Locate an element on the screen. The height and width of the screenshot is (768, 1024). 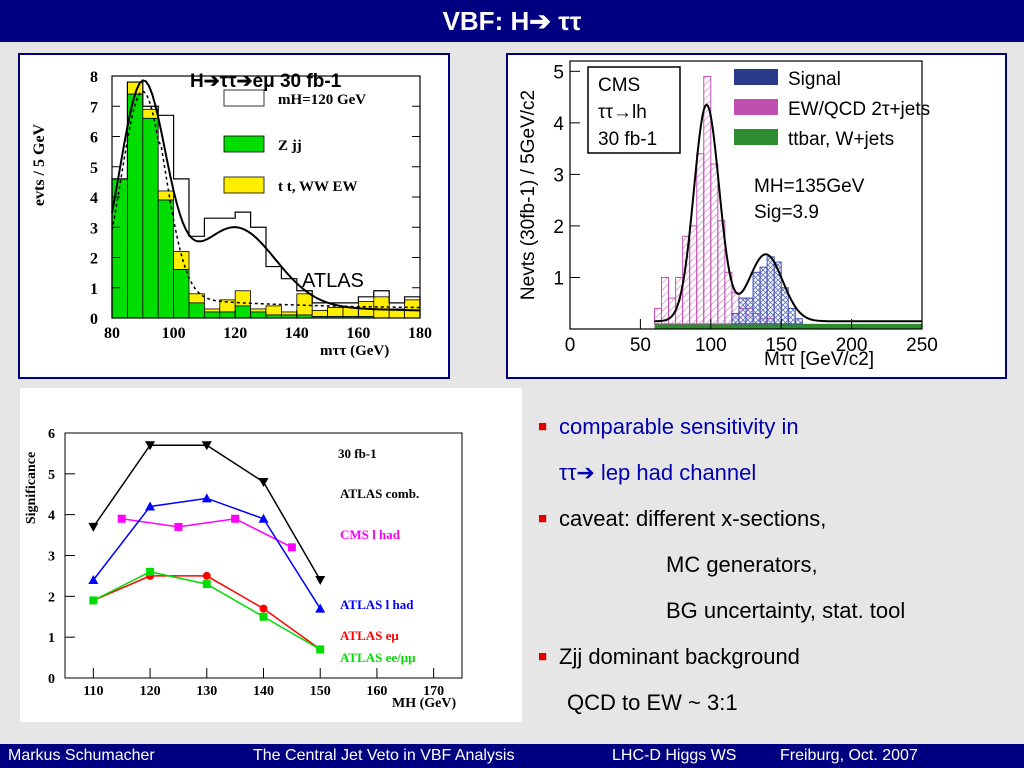
cms-info-text: ττ→lh is located at coordinates (622, 112).